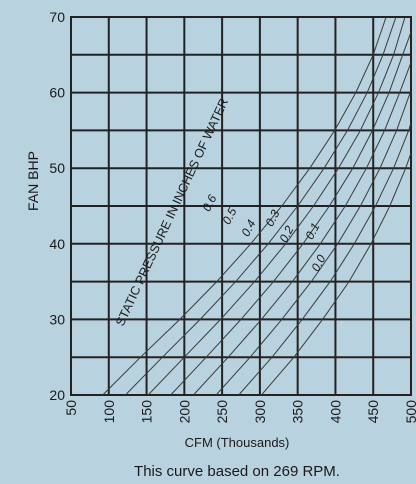 The image size is (416, 484). Describe the element at coordinates (335, 412) in the screenshot. I see `x-tick-label: 400` at that location.